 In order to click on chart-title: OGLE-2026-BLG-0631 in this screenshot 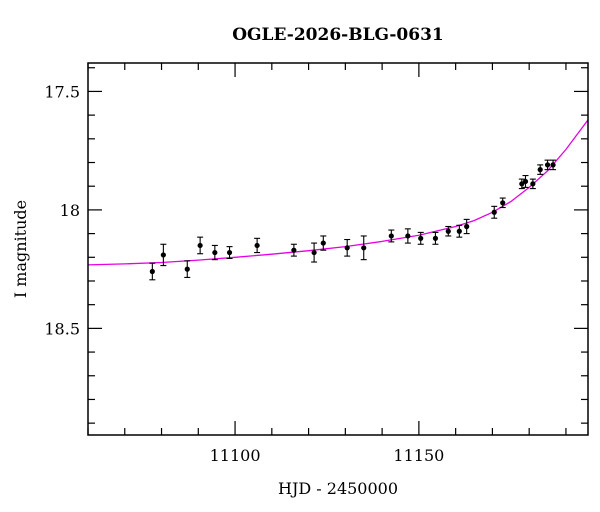, I will do `click(338, 35)`.